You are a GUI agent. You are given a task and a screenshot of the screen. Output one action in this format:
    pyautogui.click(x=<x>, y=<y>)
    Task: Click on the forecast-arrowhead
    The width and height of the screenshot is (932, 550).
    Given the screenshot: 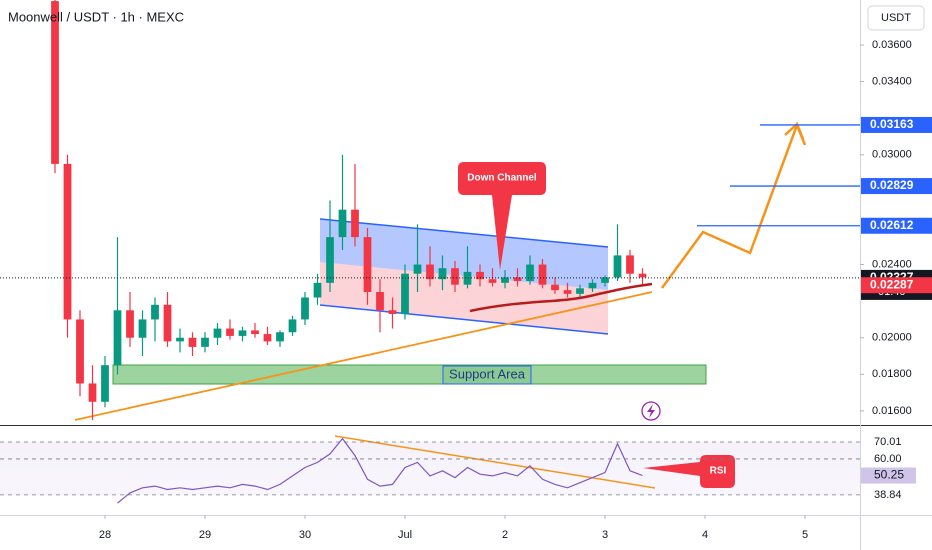 What is the action you would take?
    pyautogui.click(x=794, y=130)
    